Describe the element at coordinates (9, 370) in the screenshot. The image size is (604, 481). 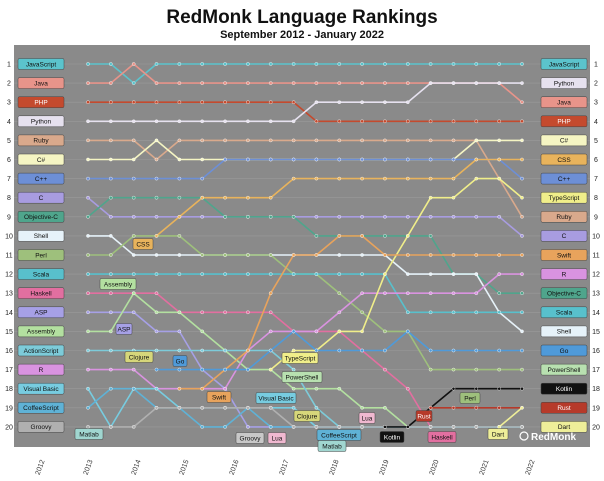
I see `rank-number-left: 17` at that location.